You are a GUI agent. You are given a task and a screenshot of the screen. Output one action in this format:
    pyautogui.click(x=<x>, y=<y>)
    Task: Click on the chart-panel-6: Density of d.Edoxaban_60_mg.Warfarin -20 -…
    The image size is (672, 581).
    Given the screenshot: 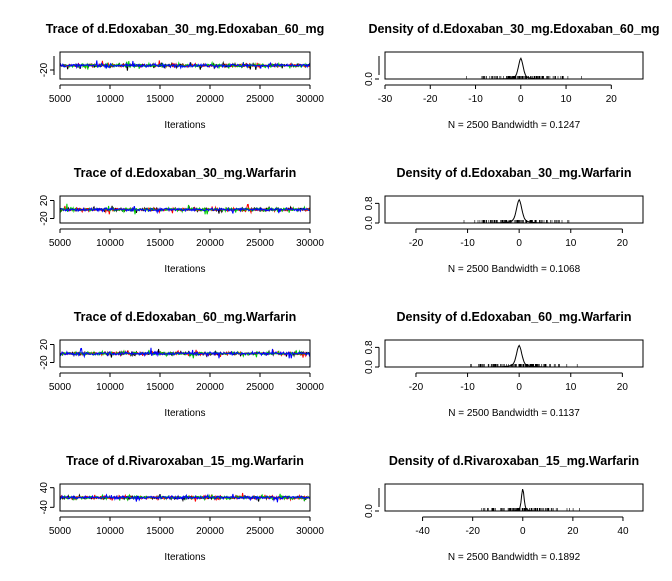 What is the action you would take?
    pyautogui.click(x=504, y=364)
    